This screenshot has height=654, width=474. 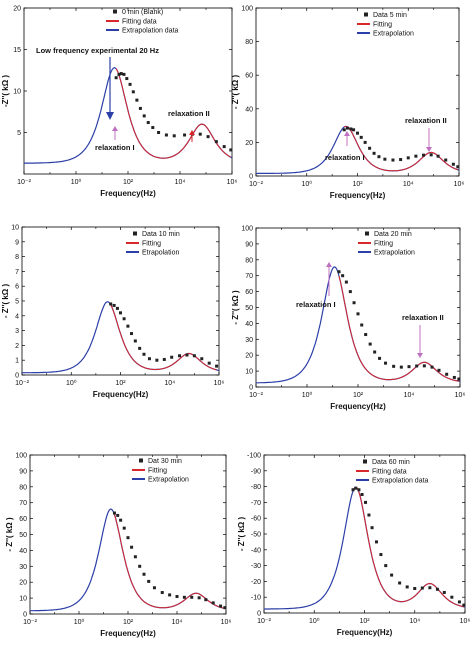 I want to click on legend: Data 20 min Fitting Extrapolation, so click(x=386, y=244).